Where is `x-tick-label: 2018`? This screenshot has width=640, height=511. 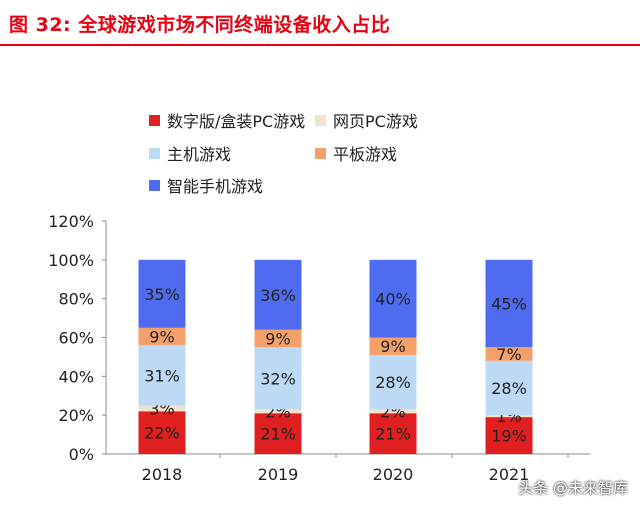
x-tick-label: 2018 is located at coordinates (162, 474).